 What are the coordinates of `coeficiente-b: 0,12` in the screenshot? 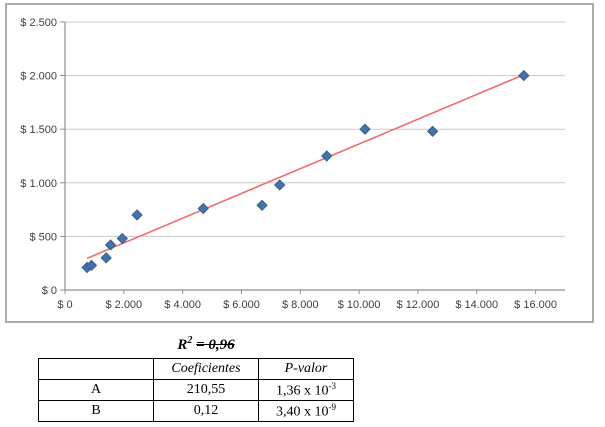 It's located at (206, 411).